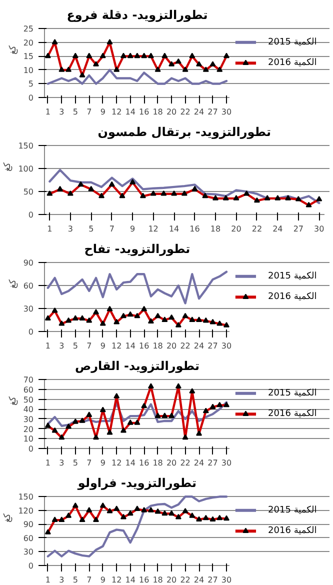 This screenshot has height=585, width=333. I want to click on y-axis-title: كغ, so click(13, 283).